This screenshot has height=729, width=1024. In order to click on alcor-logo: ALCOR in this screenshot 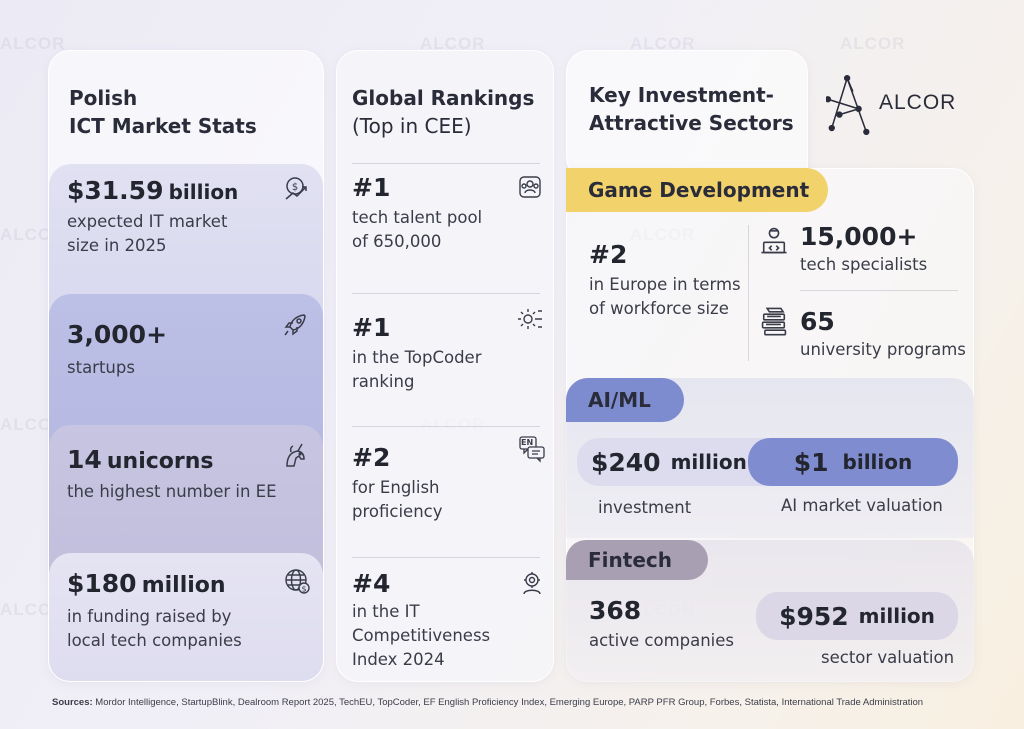, I will do `click(891, 106)`.